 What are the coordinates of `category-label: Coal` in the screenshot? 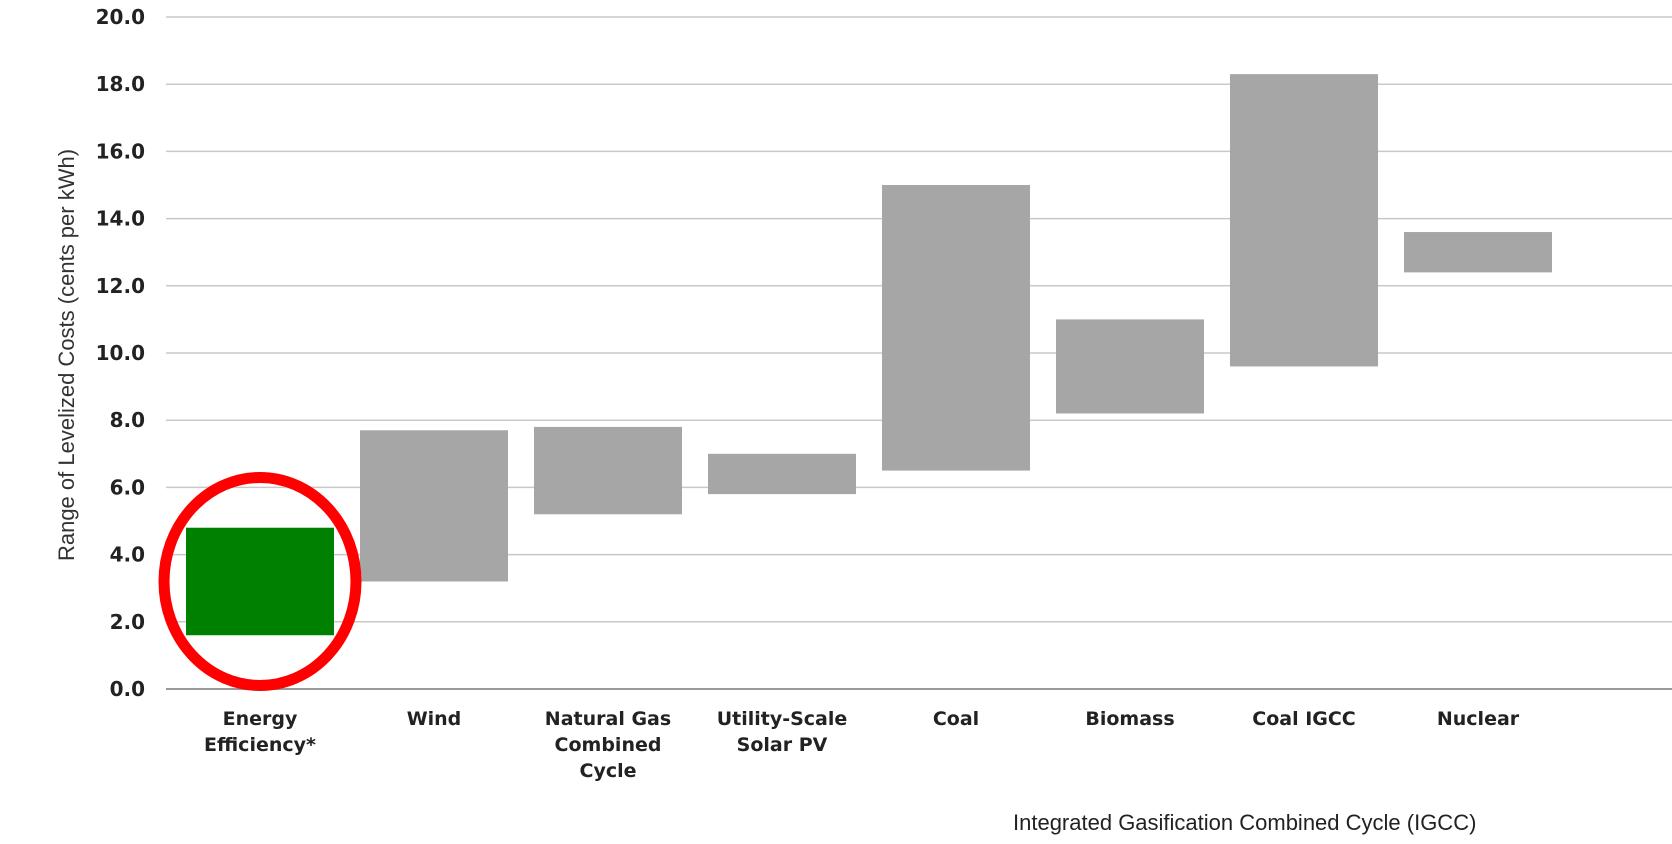 It's located at (956, 719).